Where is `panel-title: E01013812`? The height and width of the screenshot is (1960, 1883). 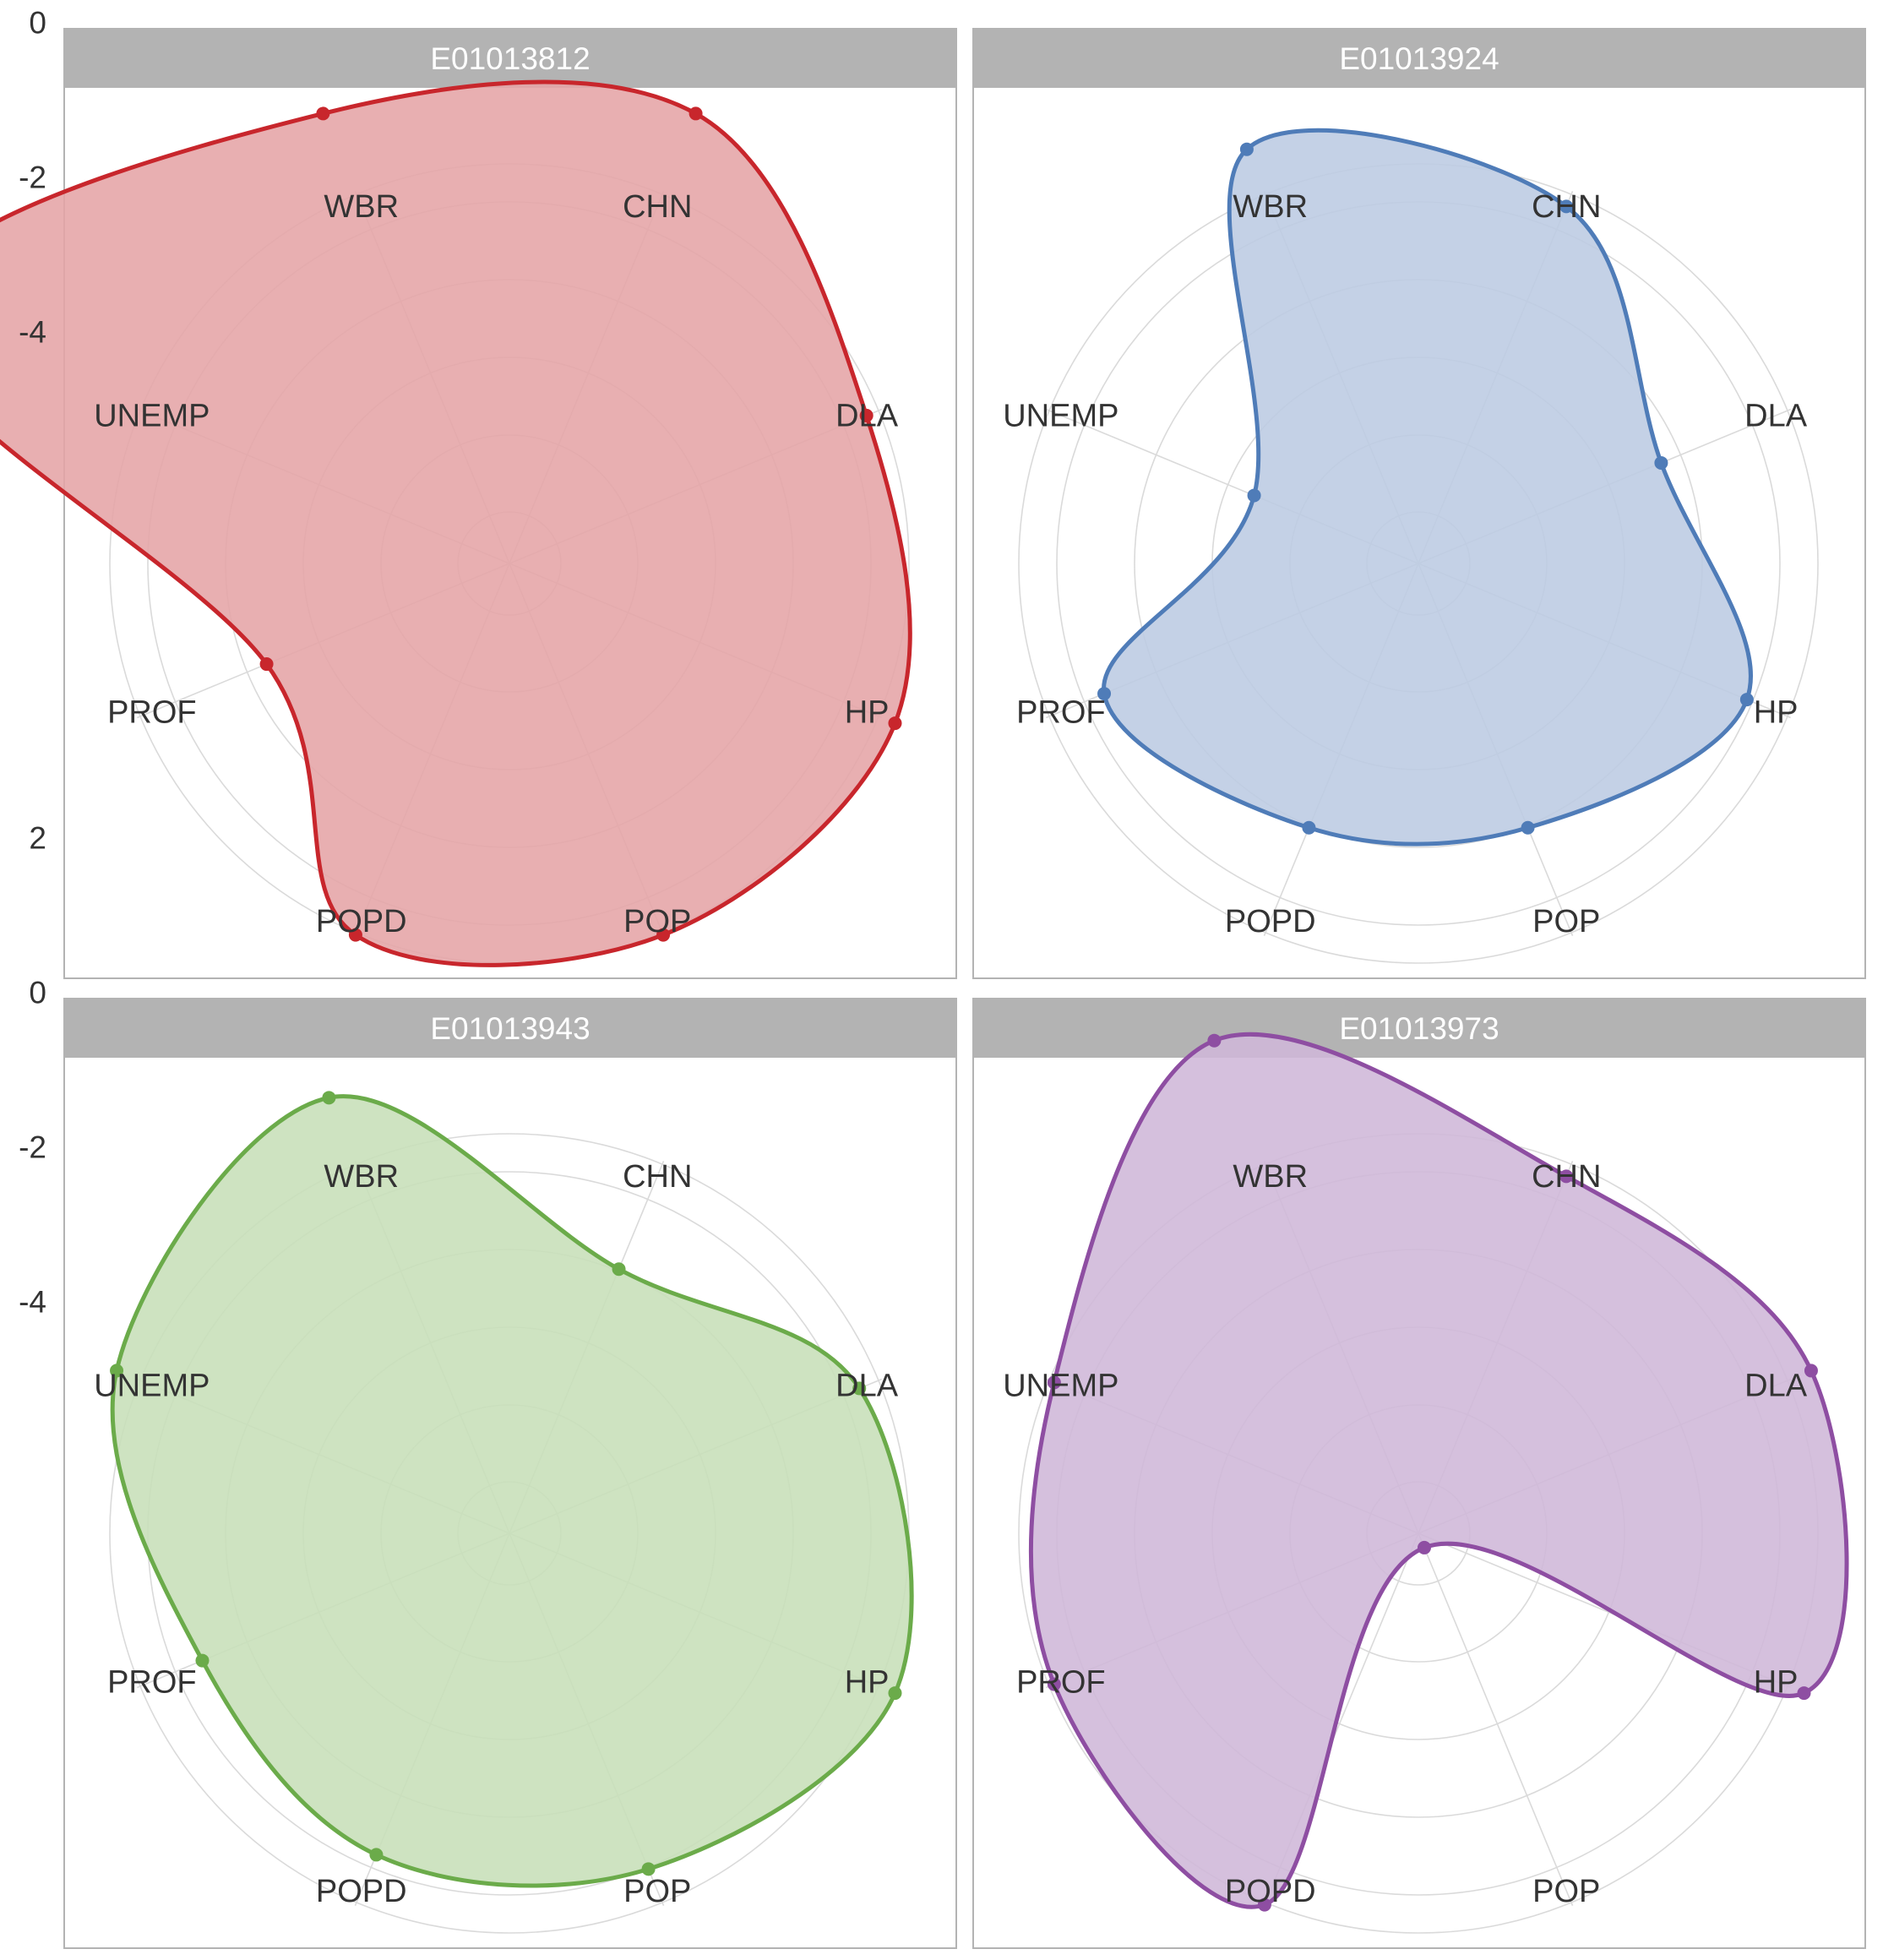
panel-title: E01013812 is located at coordinates (510, 58).